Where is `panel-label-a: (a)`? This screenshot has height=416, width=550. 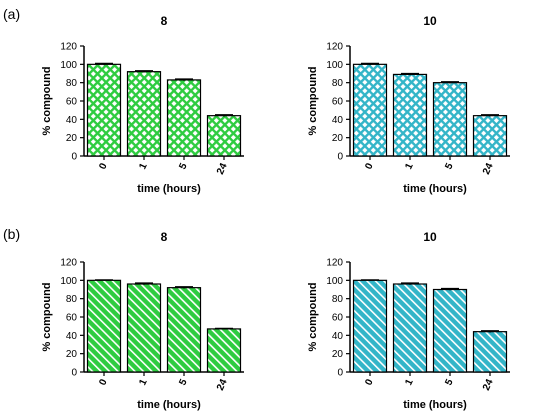 panel-label-a: (a) is located at coordinates (12, 14).